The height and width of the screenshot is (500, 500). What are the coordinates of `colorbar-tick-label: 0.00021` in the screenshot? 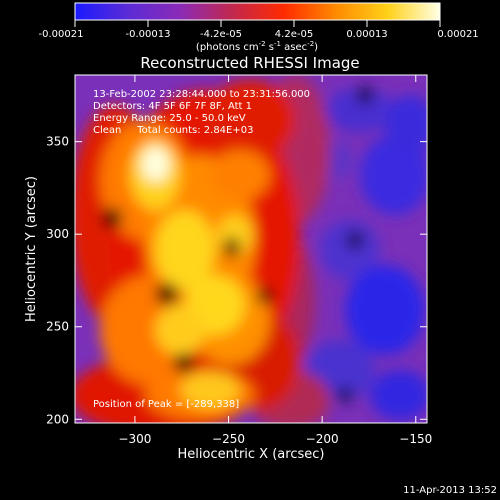 It's located at (457, 34).